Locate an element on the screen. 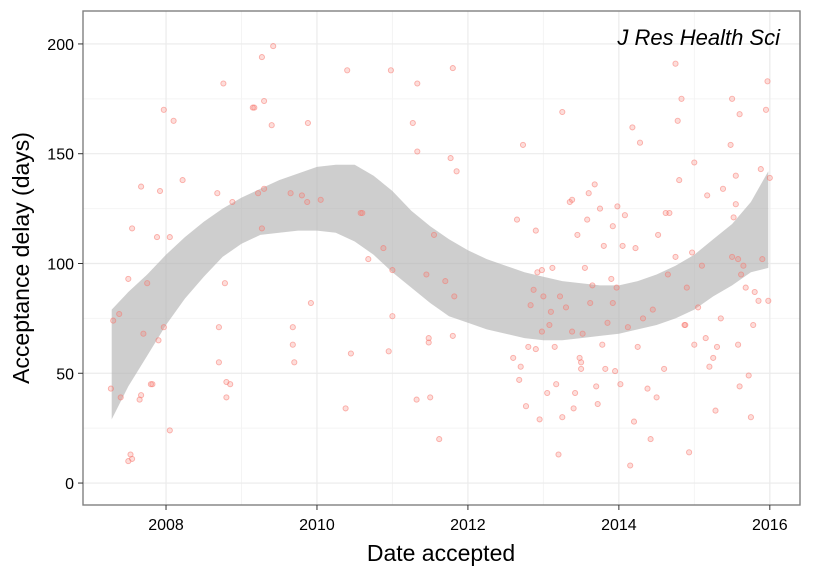 The height and width of the screenshot is (570, 825). x-tick-label: 2016 is located at coordinates (770, 525).